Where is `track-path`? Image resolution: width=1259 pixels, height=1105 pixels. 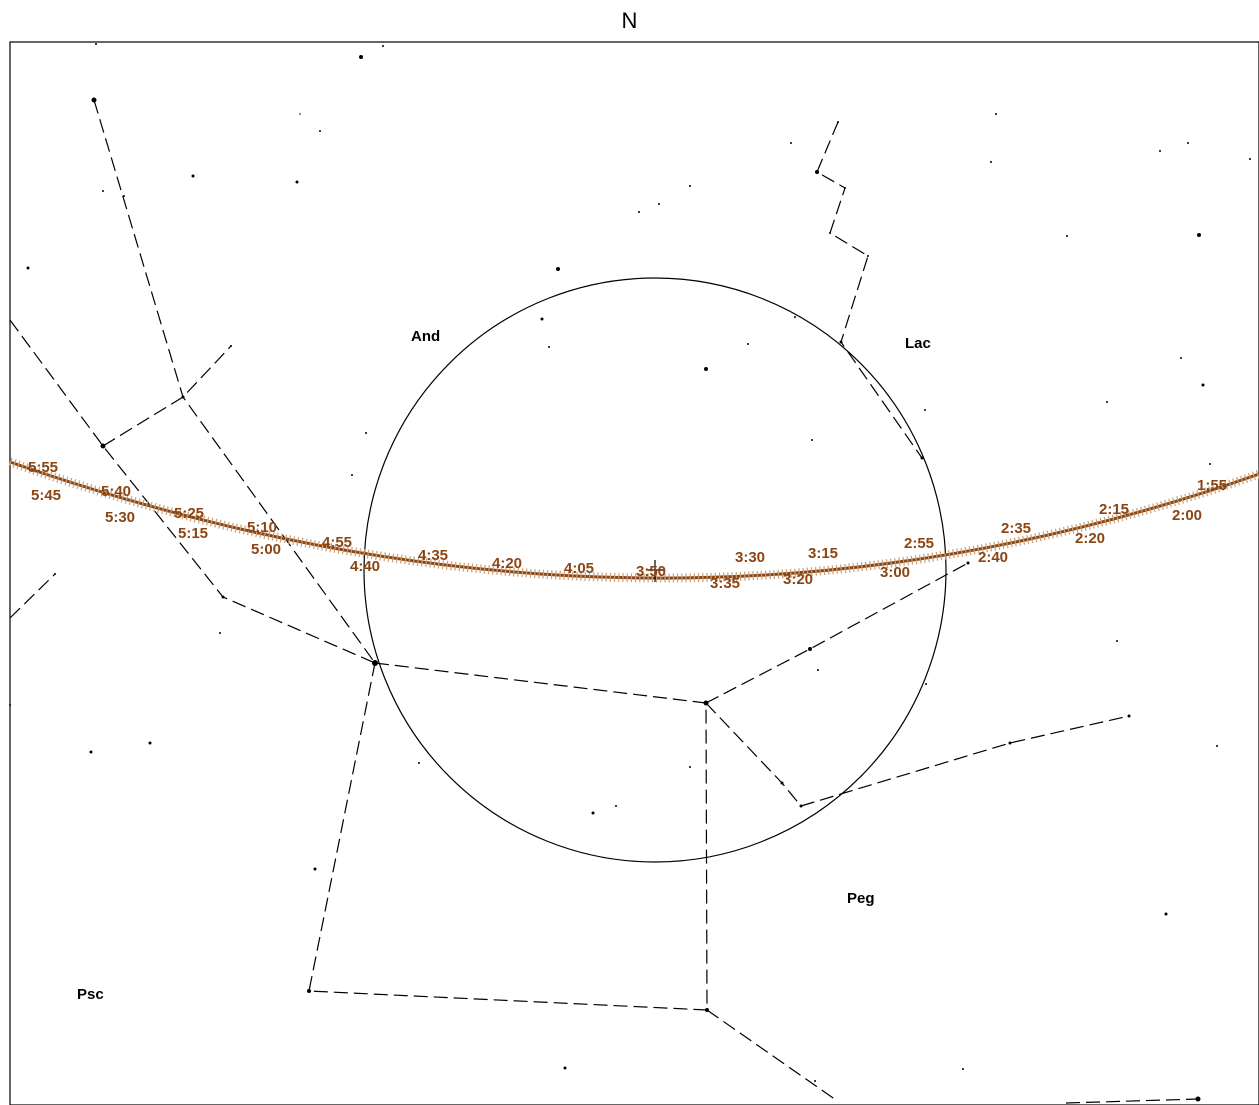
track-path is located at coordinates (633, 520).